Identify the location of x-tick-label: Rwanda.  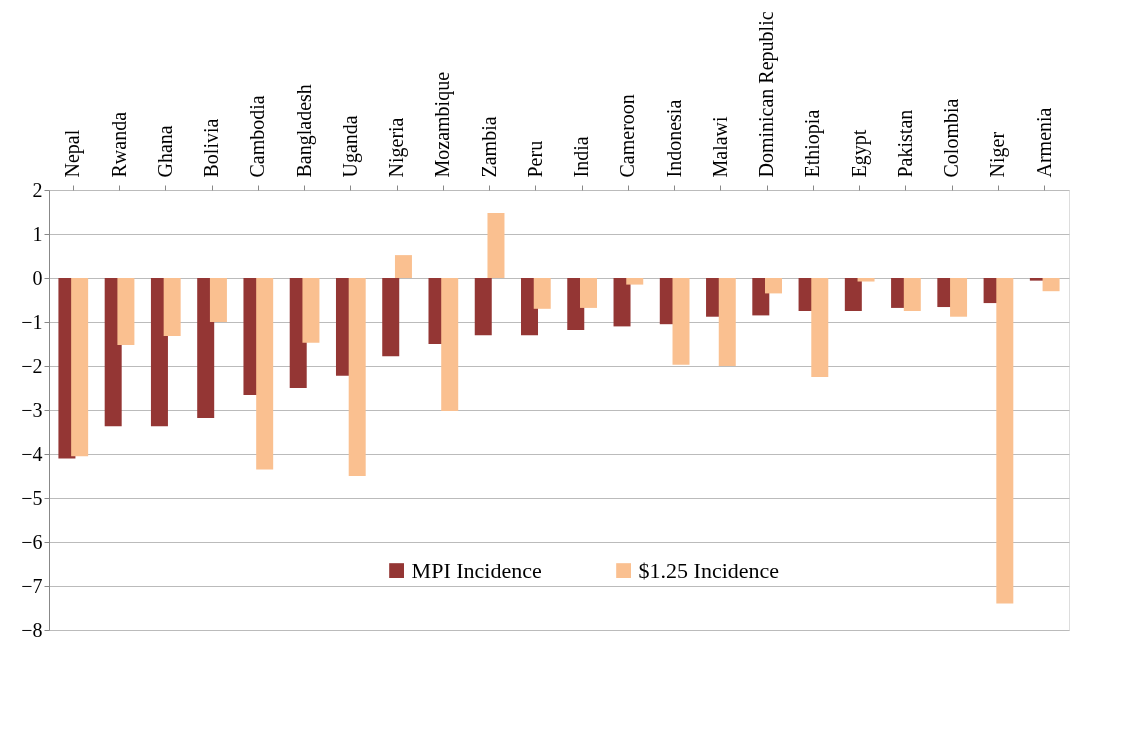
(118, 144).